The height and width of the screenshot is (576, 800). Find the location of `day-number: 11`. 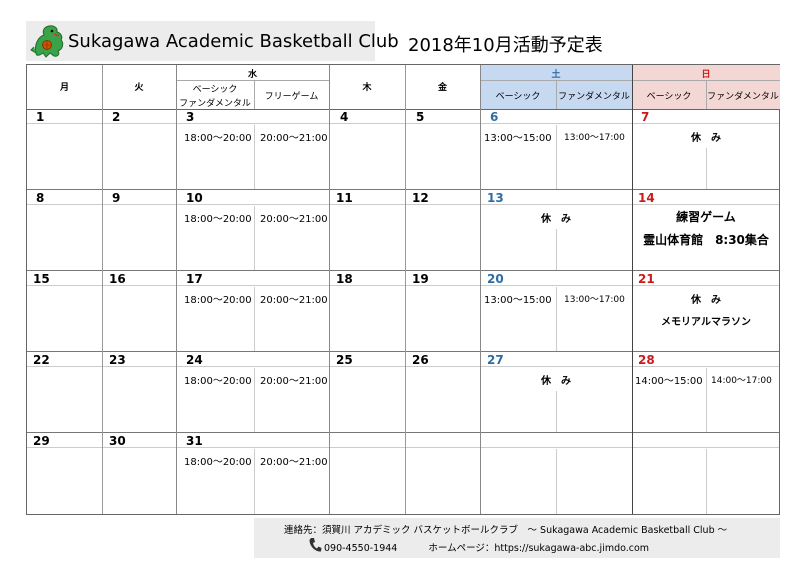

day-number: 11 is located at coordinates (344, 198).